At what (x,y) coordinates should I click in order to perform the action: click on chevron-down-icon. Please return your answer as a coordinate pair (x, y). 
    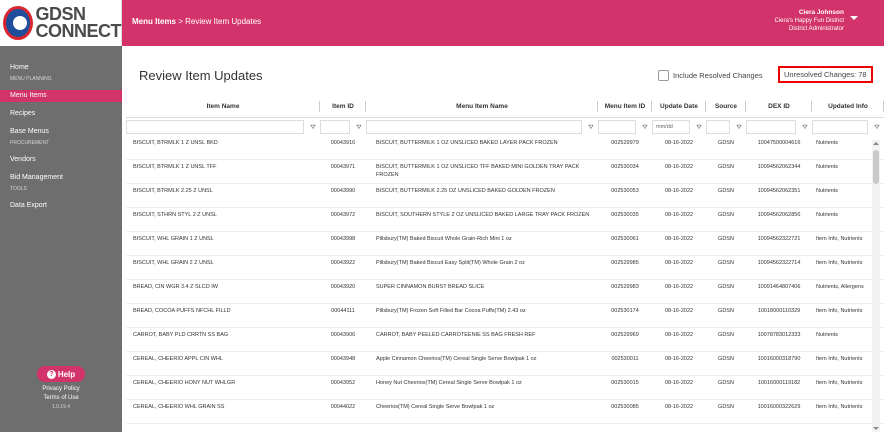
    Looking at the image, I should click on (854, 18).